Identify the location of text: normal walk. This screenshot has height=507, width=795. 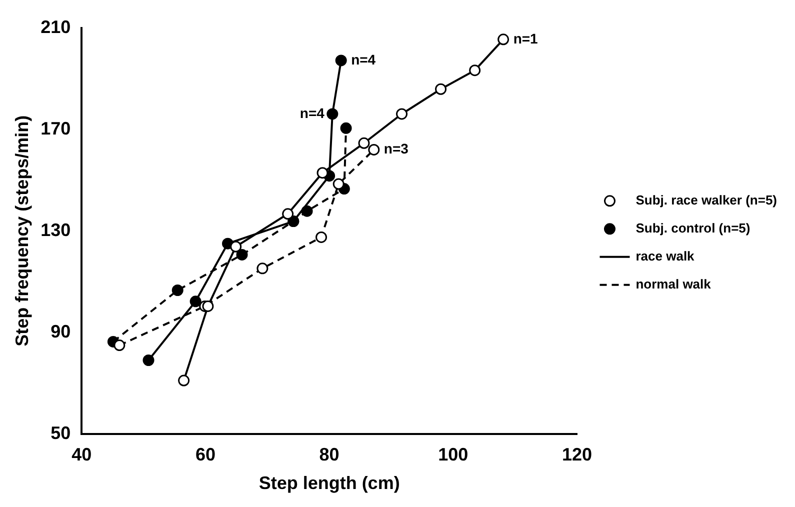
(674, 284).